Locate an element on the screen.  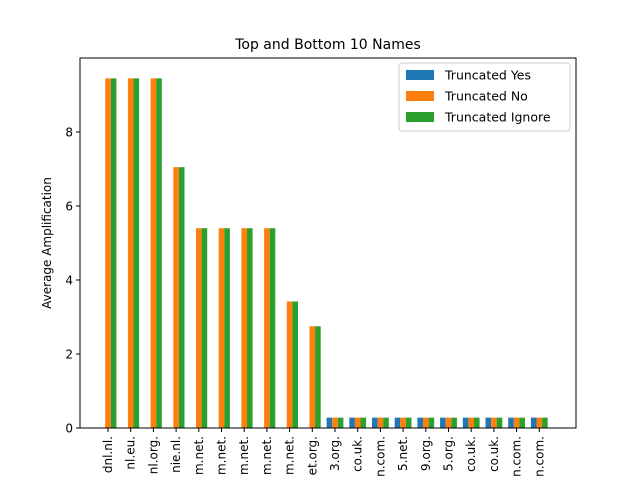
x-tick-label: 9.org. is located at coordinates (426, 453).